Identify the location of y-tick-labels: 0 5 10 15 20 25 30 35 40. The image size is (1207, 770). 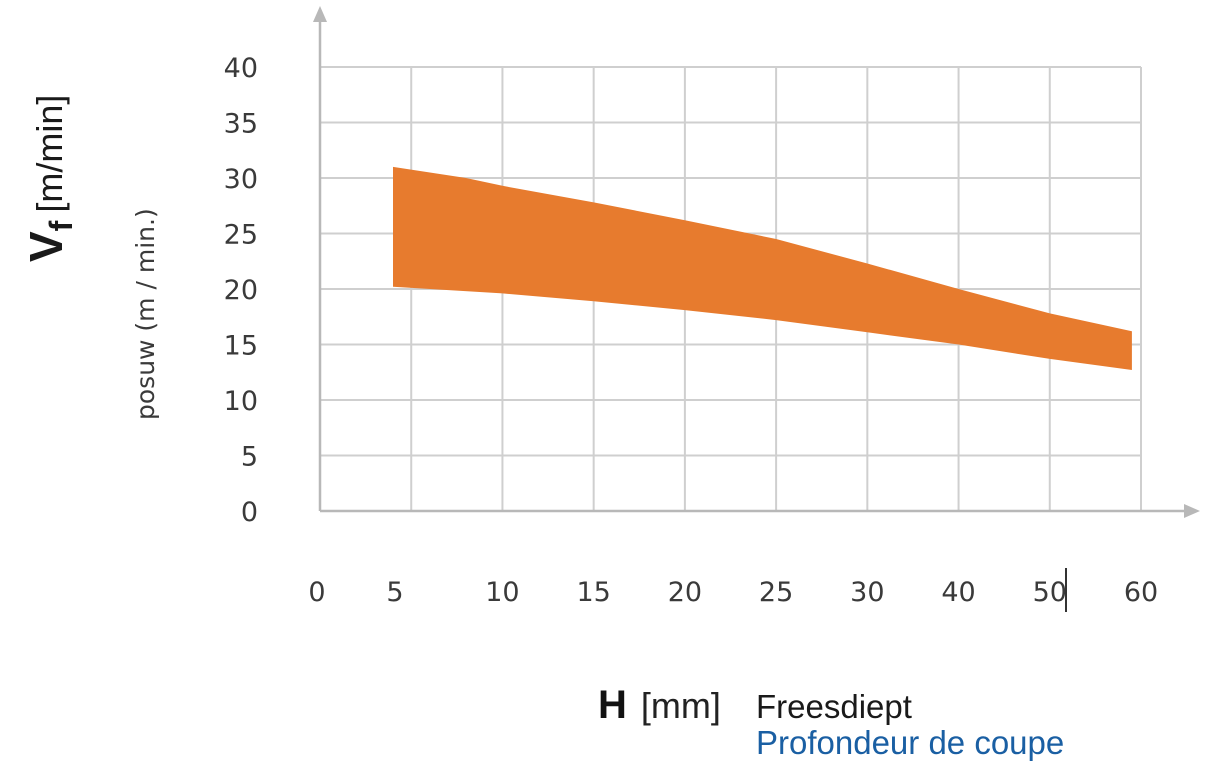
(241, 290).